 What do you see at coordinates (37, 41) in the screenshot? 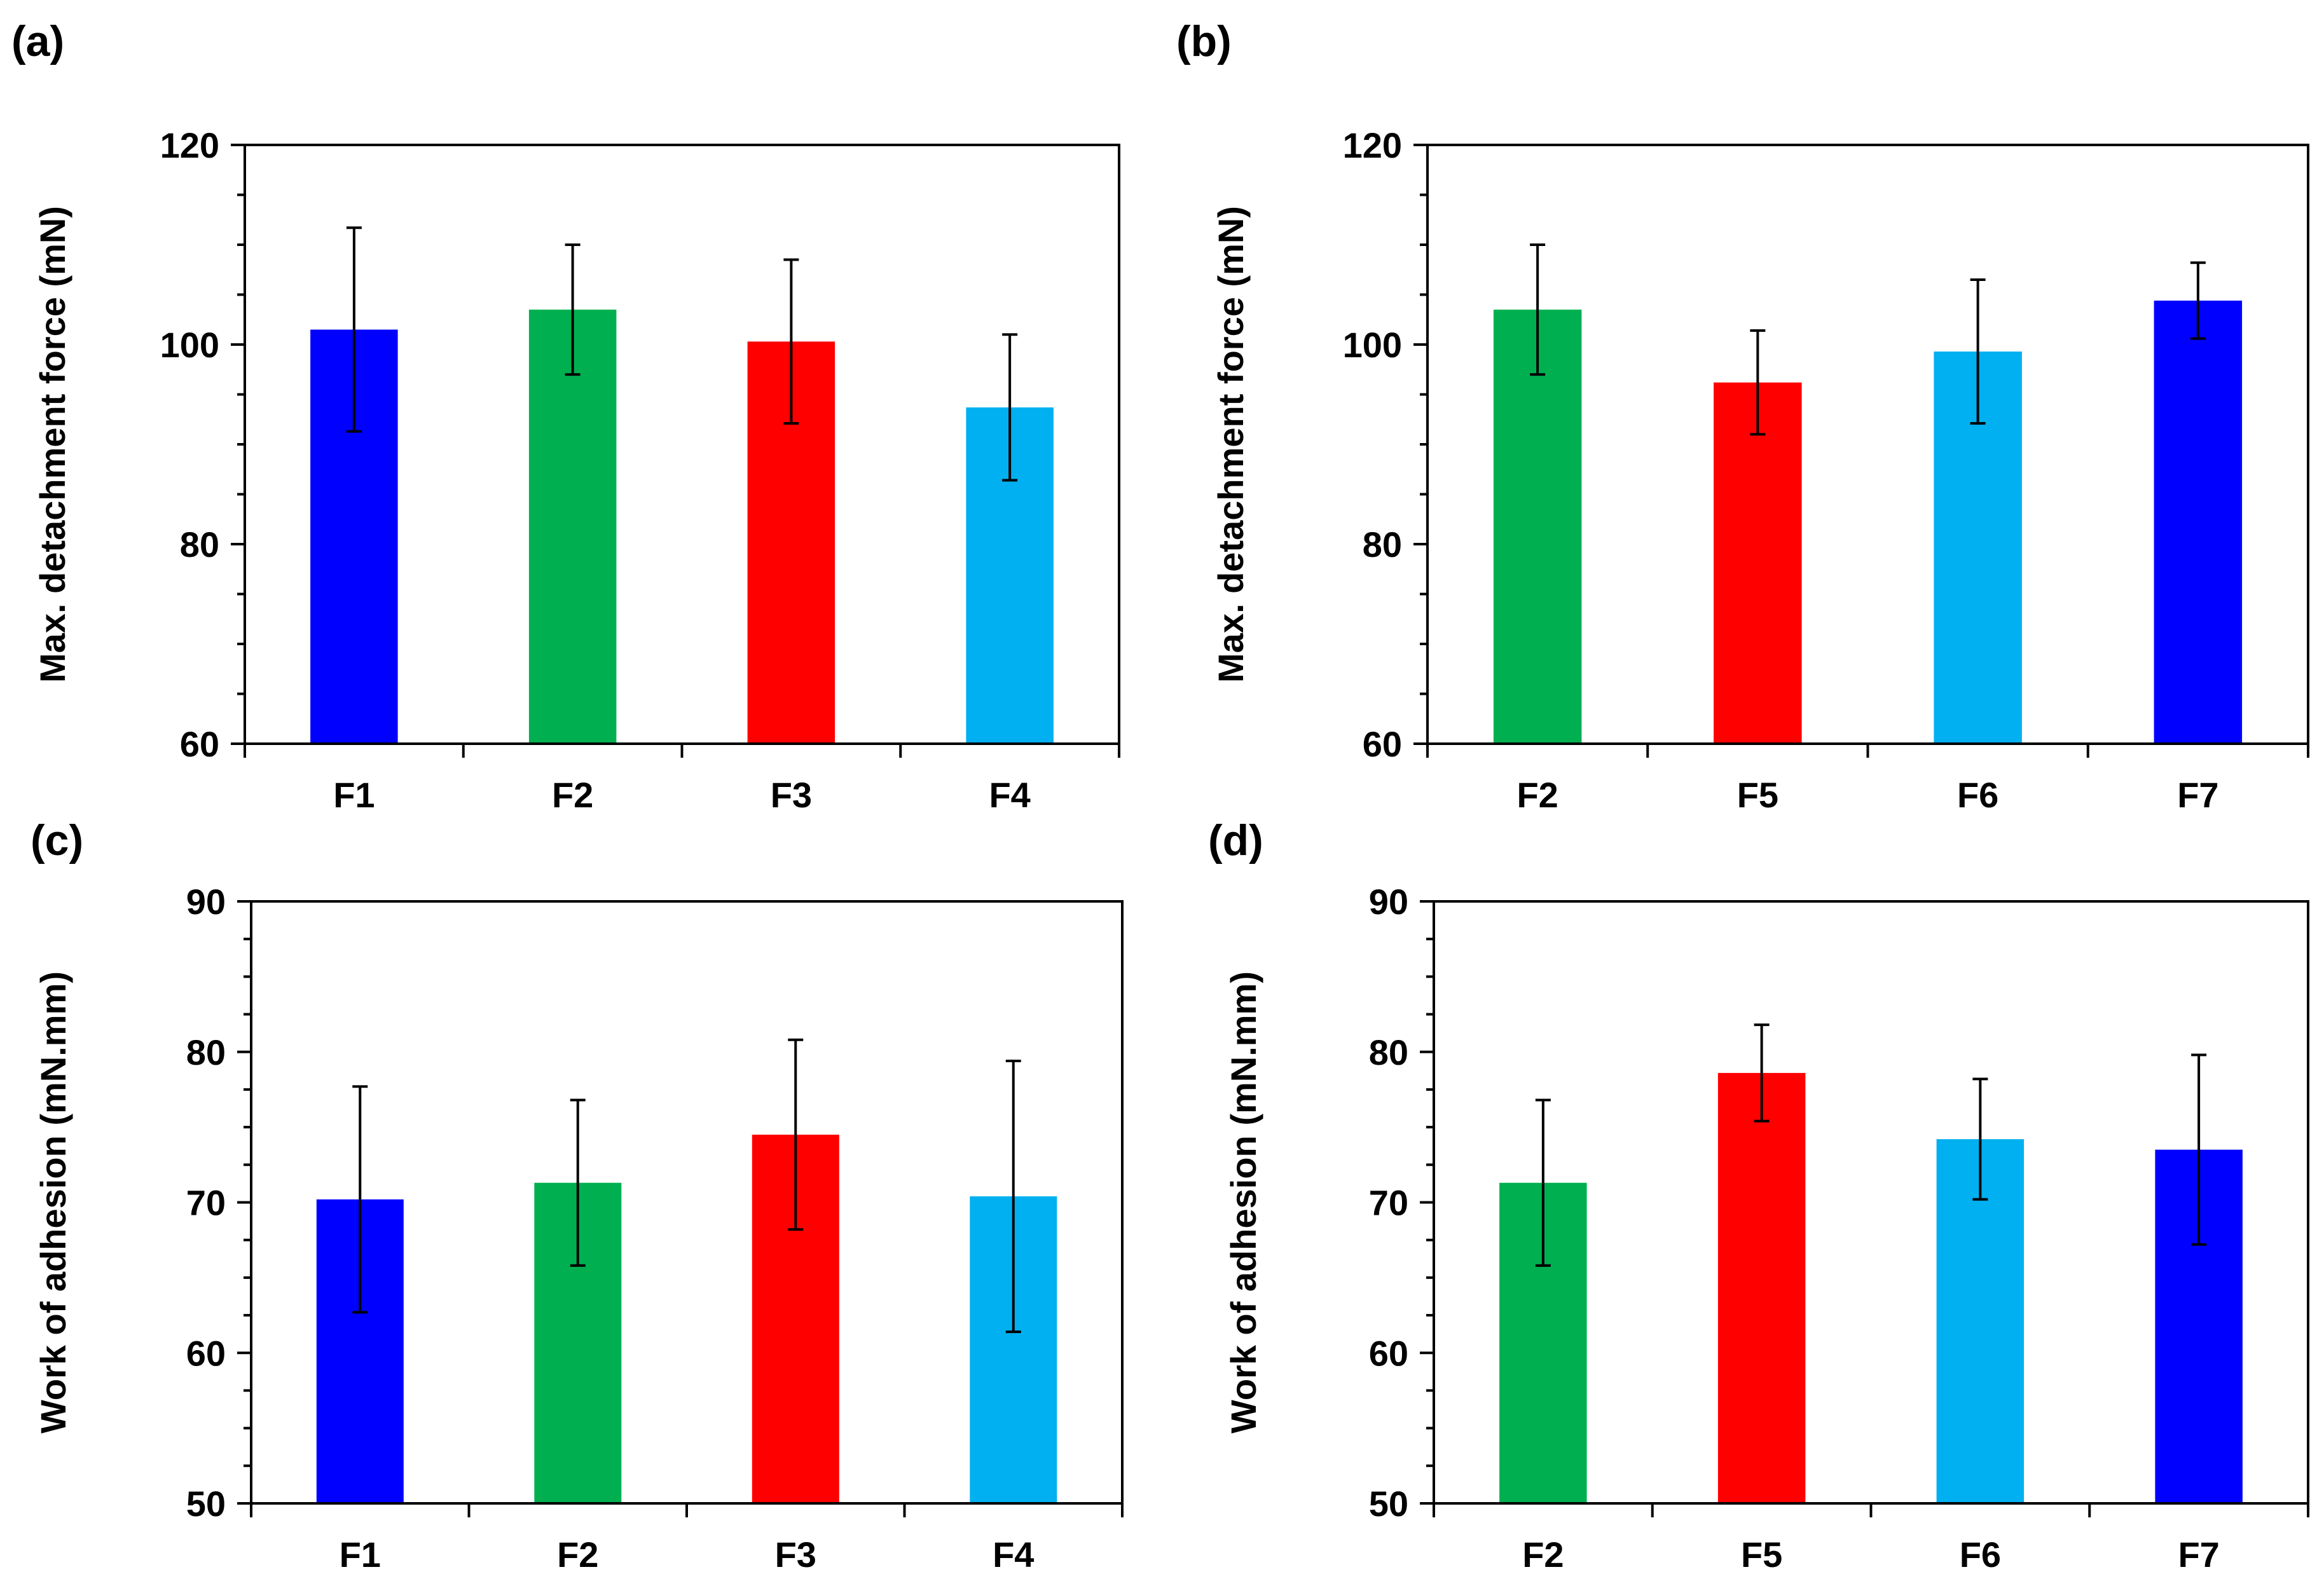
I see `panel-label: (a)` at bounding box center [37, 41].